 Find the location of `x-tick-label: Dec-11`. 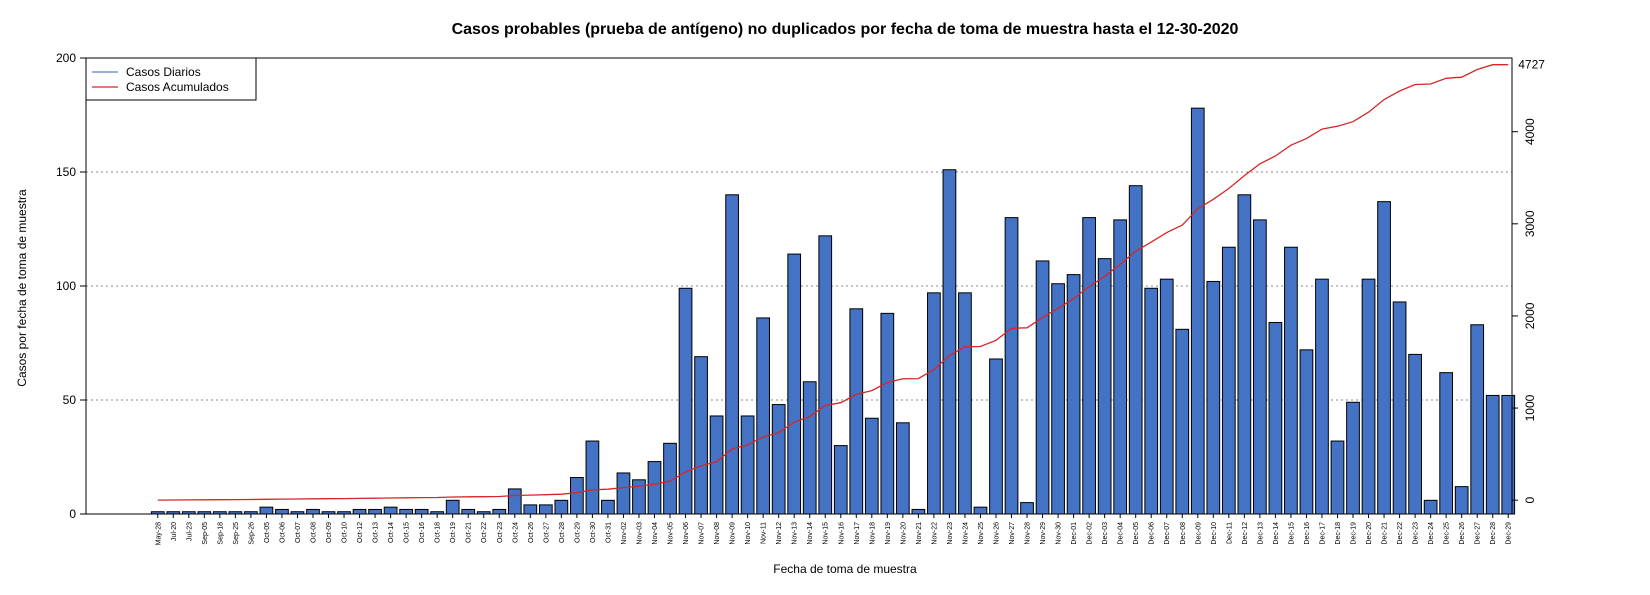

x-tick-label: Dec-11 is located at coordinates (1229, 533).